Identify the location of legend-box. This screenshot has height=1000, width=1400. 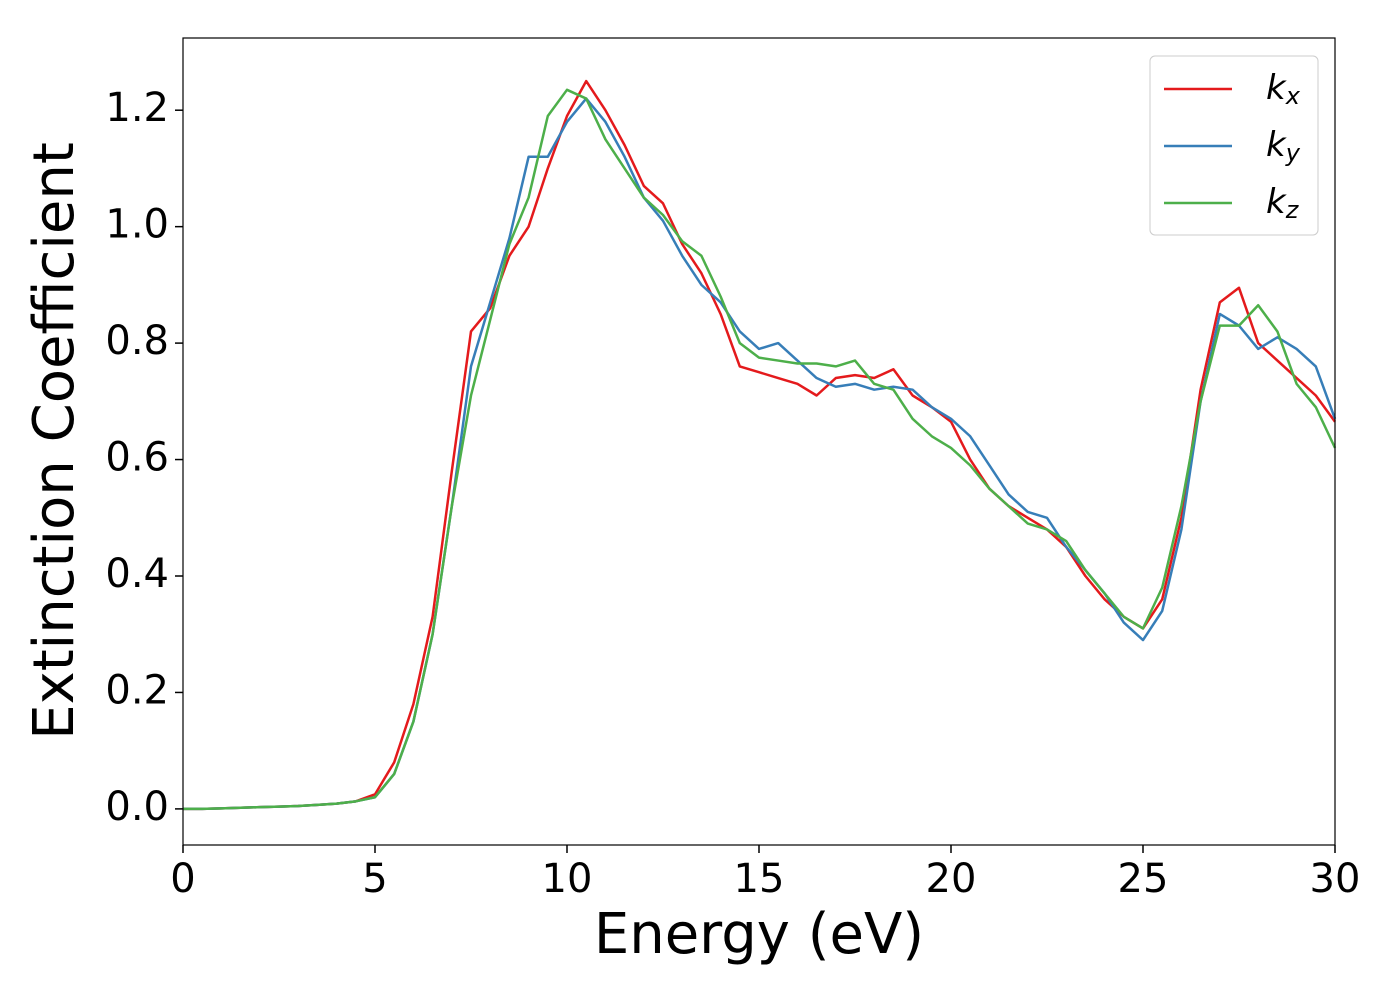
(1234, 145).